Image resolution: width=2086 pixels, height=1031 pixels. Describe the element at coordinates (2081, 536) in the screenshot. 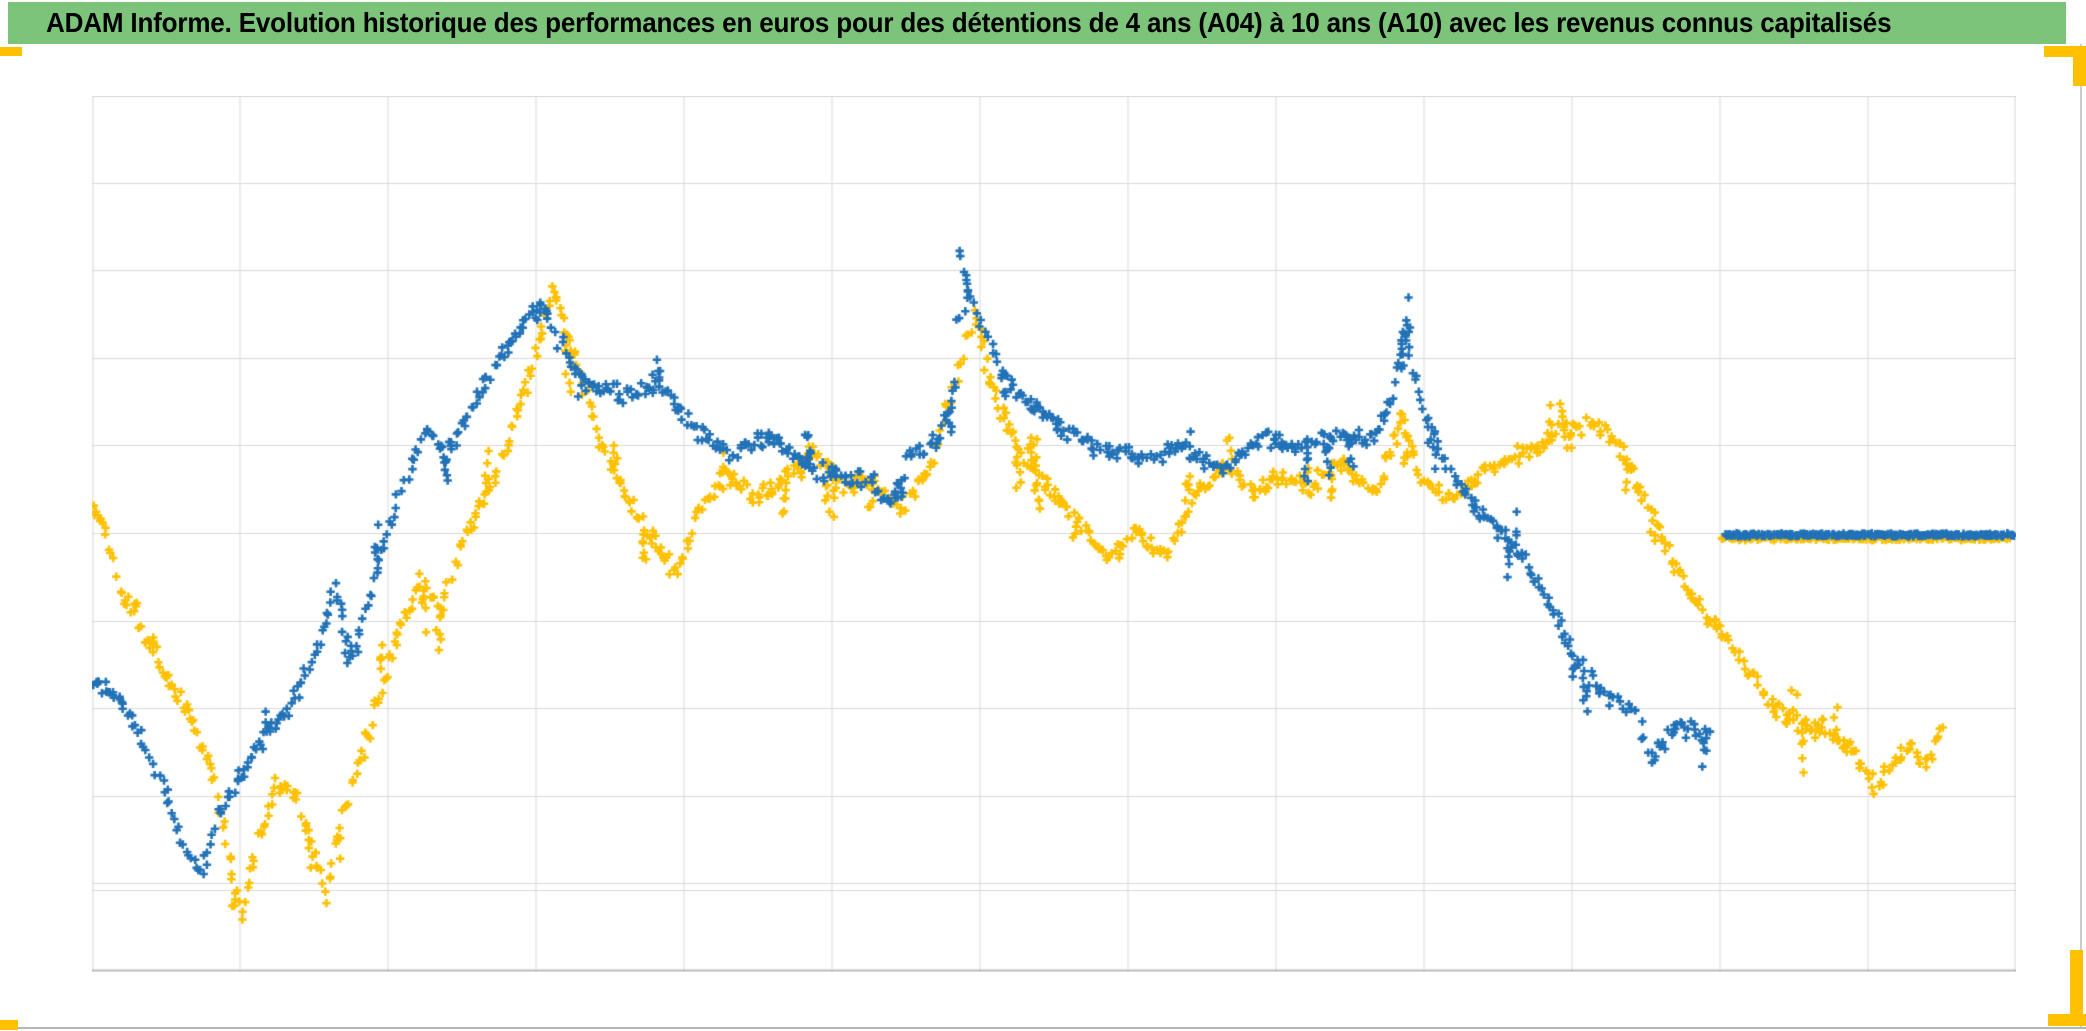

I see `slide-frame-right-line` at that location.